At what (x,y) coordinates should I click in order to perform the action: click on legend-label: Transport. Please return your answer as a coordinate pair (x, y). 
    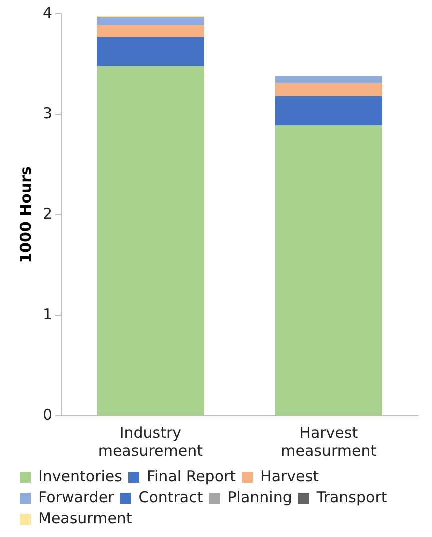
    Looking at the image, I should click on (352, 497).